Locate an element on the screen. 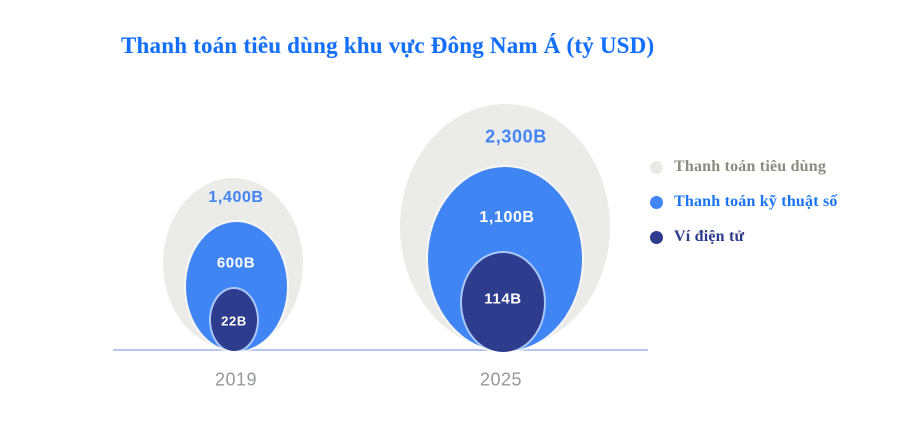 The width and height of the screenshot is (917, 431). legend-item-label: Ví điện tử is located at coordinates (709, 236).